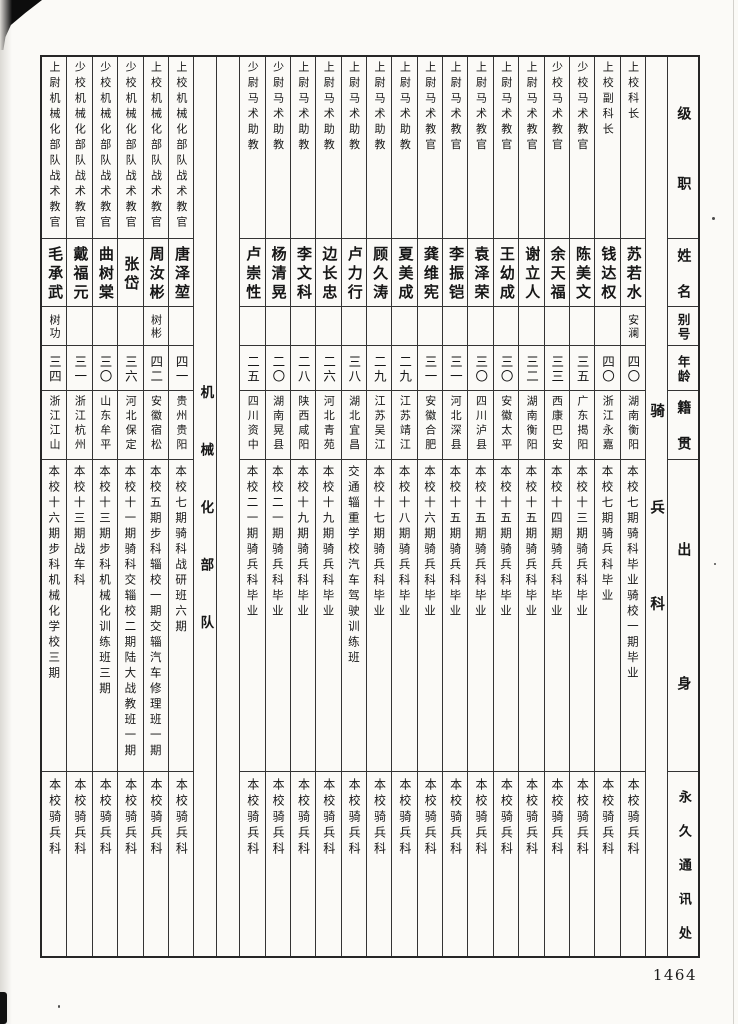 This screenshot has height=1024, width=738. Describe the element at coordinates (303, 616) in the screenshot. I see `origin-cell: 本校十九期骑兵科毕业` at that location.